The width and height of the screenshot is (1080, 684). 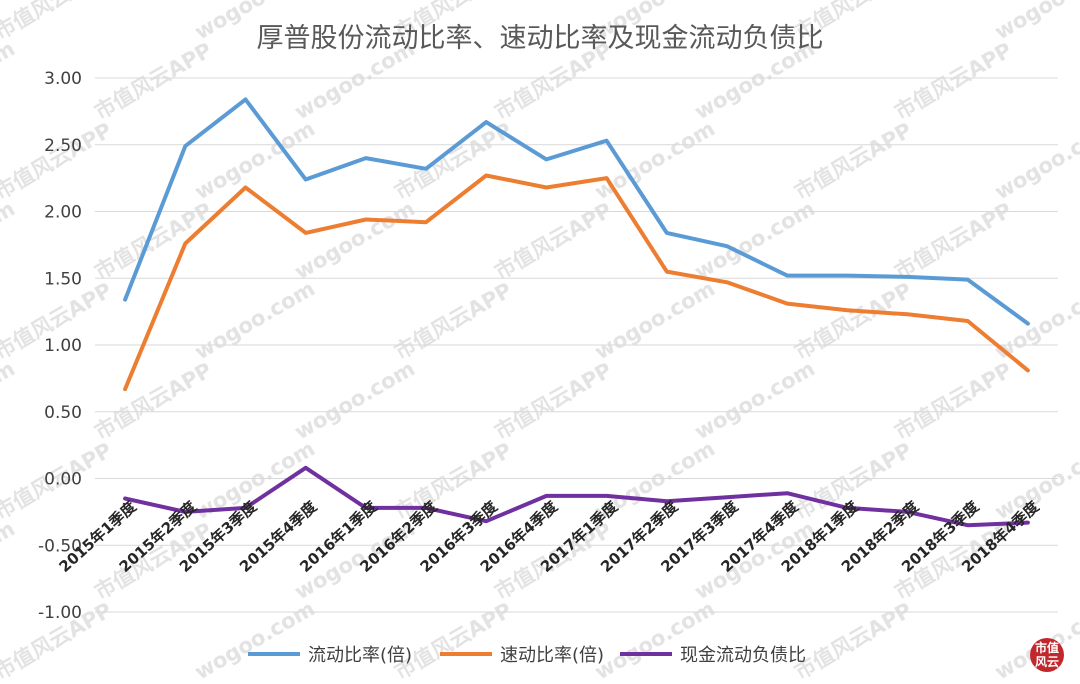 I want to click on legend-label: 速动比率(倍), so click(x=552, y=655).